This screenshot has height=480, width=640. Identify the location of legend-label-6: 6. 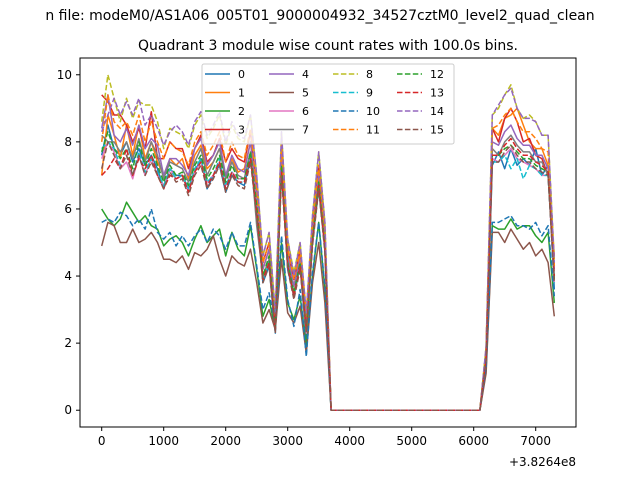
(305, 111).